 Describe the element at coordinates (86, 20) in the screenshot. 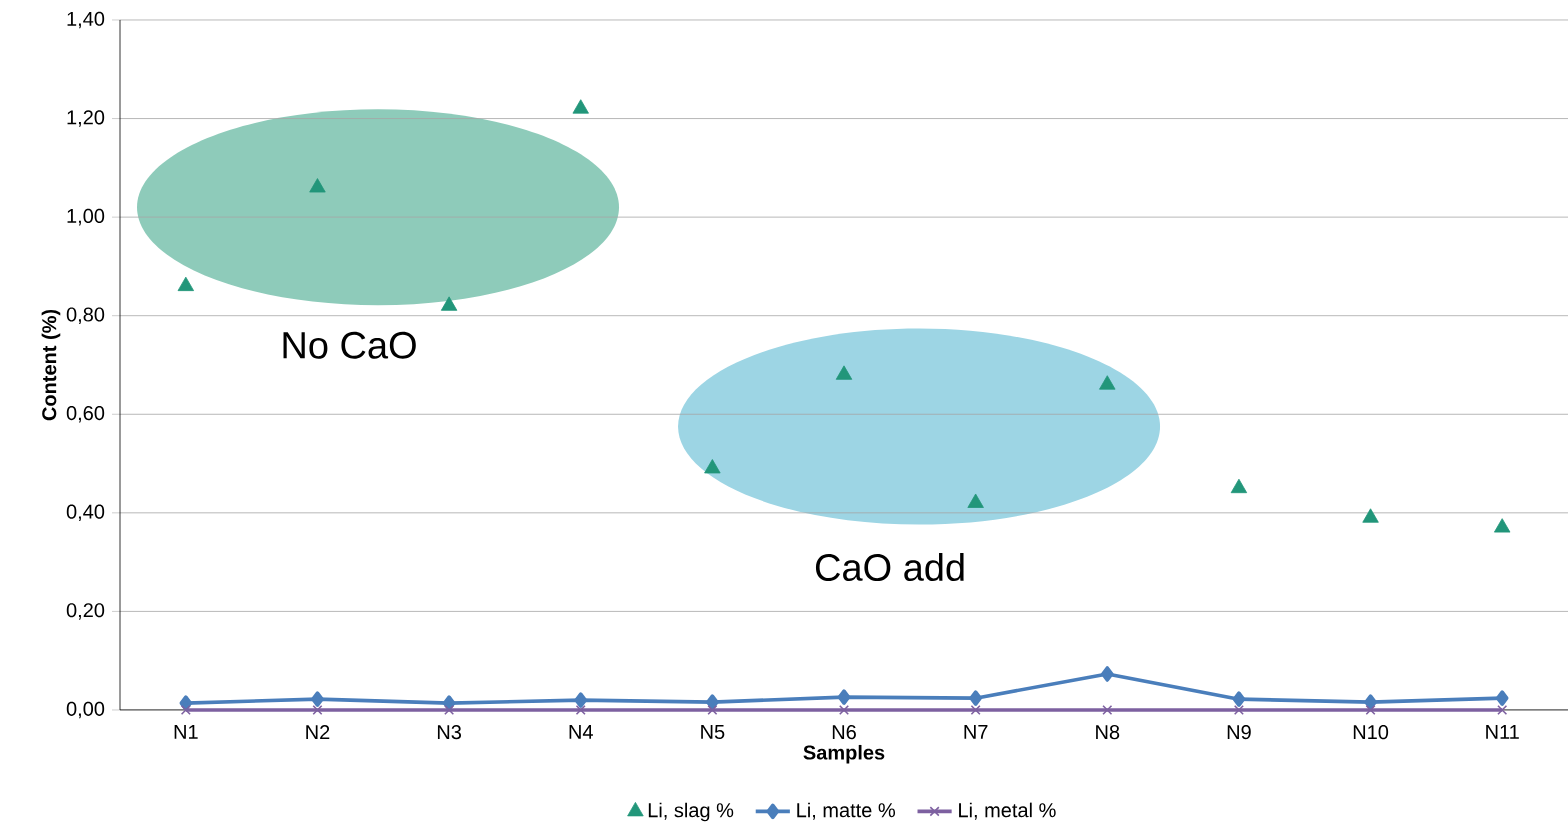

I see `y-tick-label: 1,40` at that location.